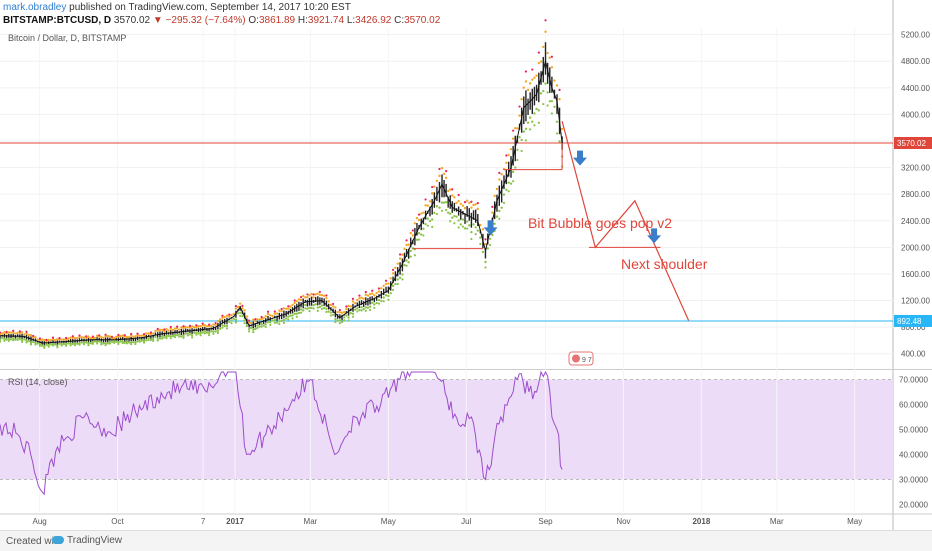 The width and height of the screenshot is (932, 551). Describe the element at coordinates (277, 20) in the screenshot. I see `open-value: 3861.89` at that location.